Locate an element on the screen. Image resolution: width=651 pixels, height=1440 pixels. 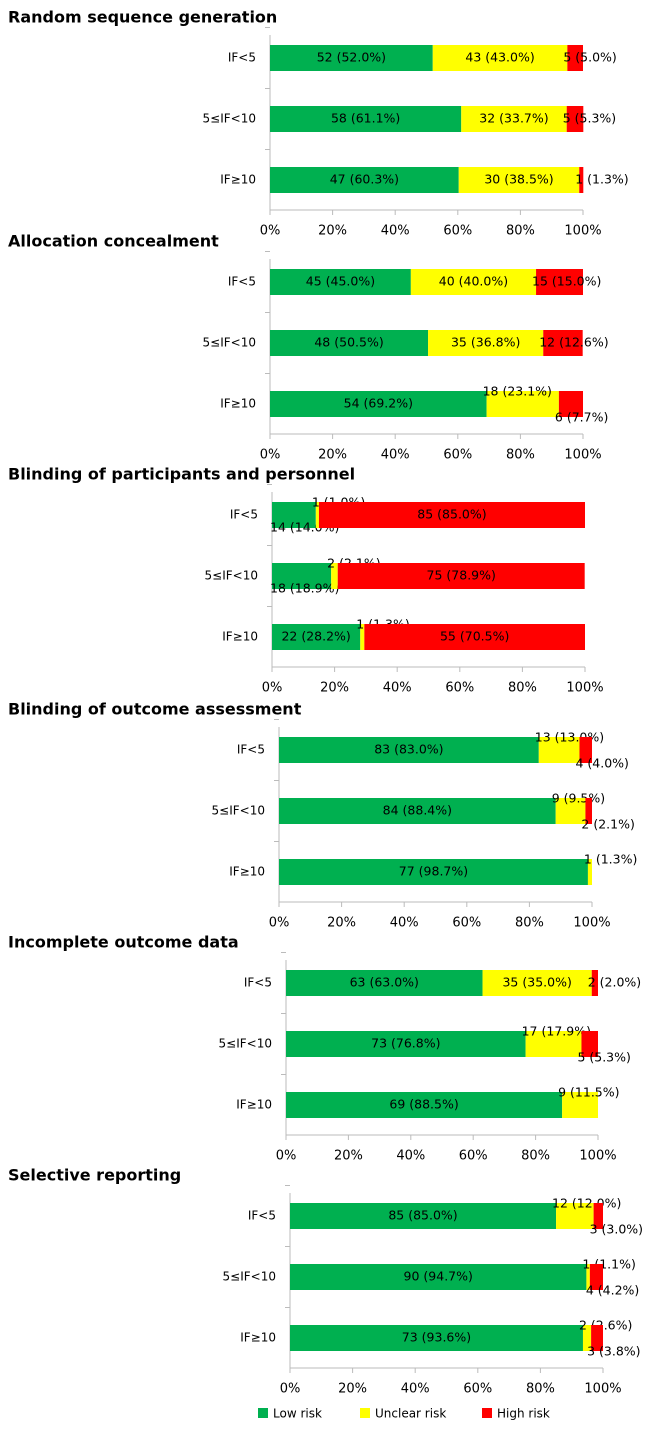
value-label: 45 (45.0%) is located at coordinates (340, 281).